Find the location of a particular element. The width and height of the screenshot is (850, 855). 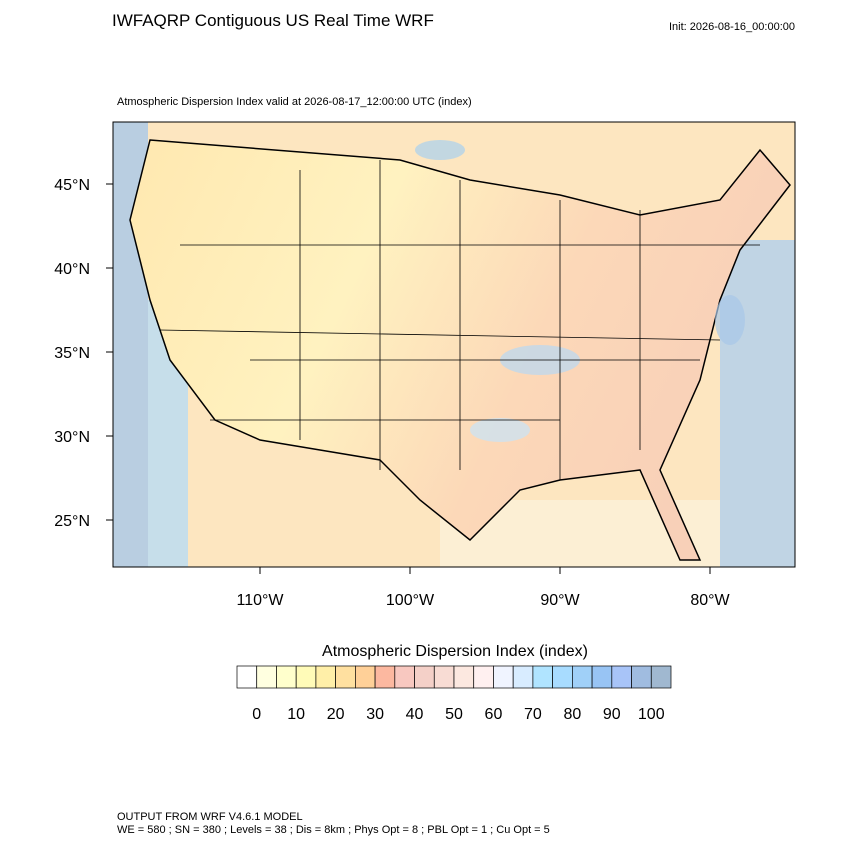

footer-line: OUTPUT FROM WRF V4.6.1 MODEL is located at coordinates (210, 817).